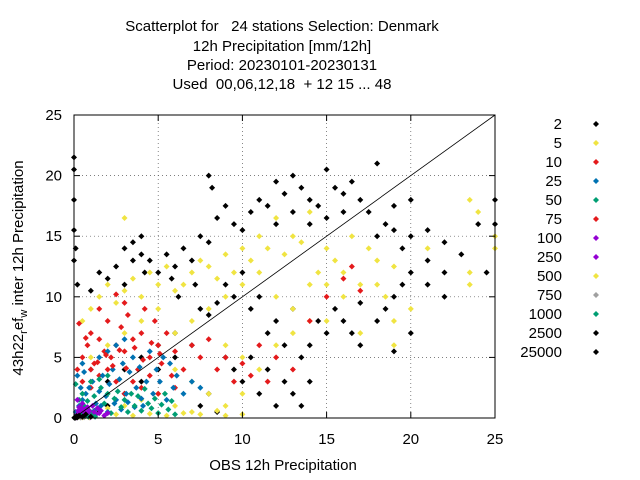 The width and height of the screenshot is (640, 480). What do you see at coordinates (242, 439) in the screenshot?
I see `x-tick-label: 10` at bounding box center [242, 439].